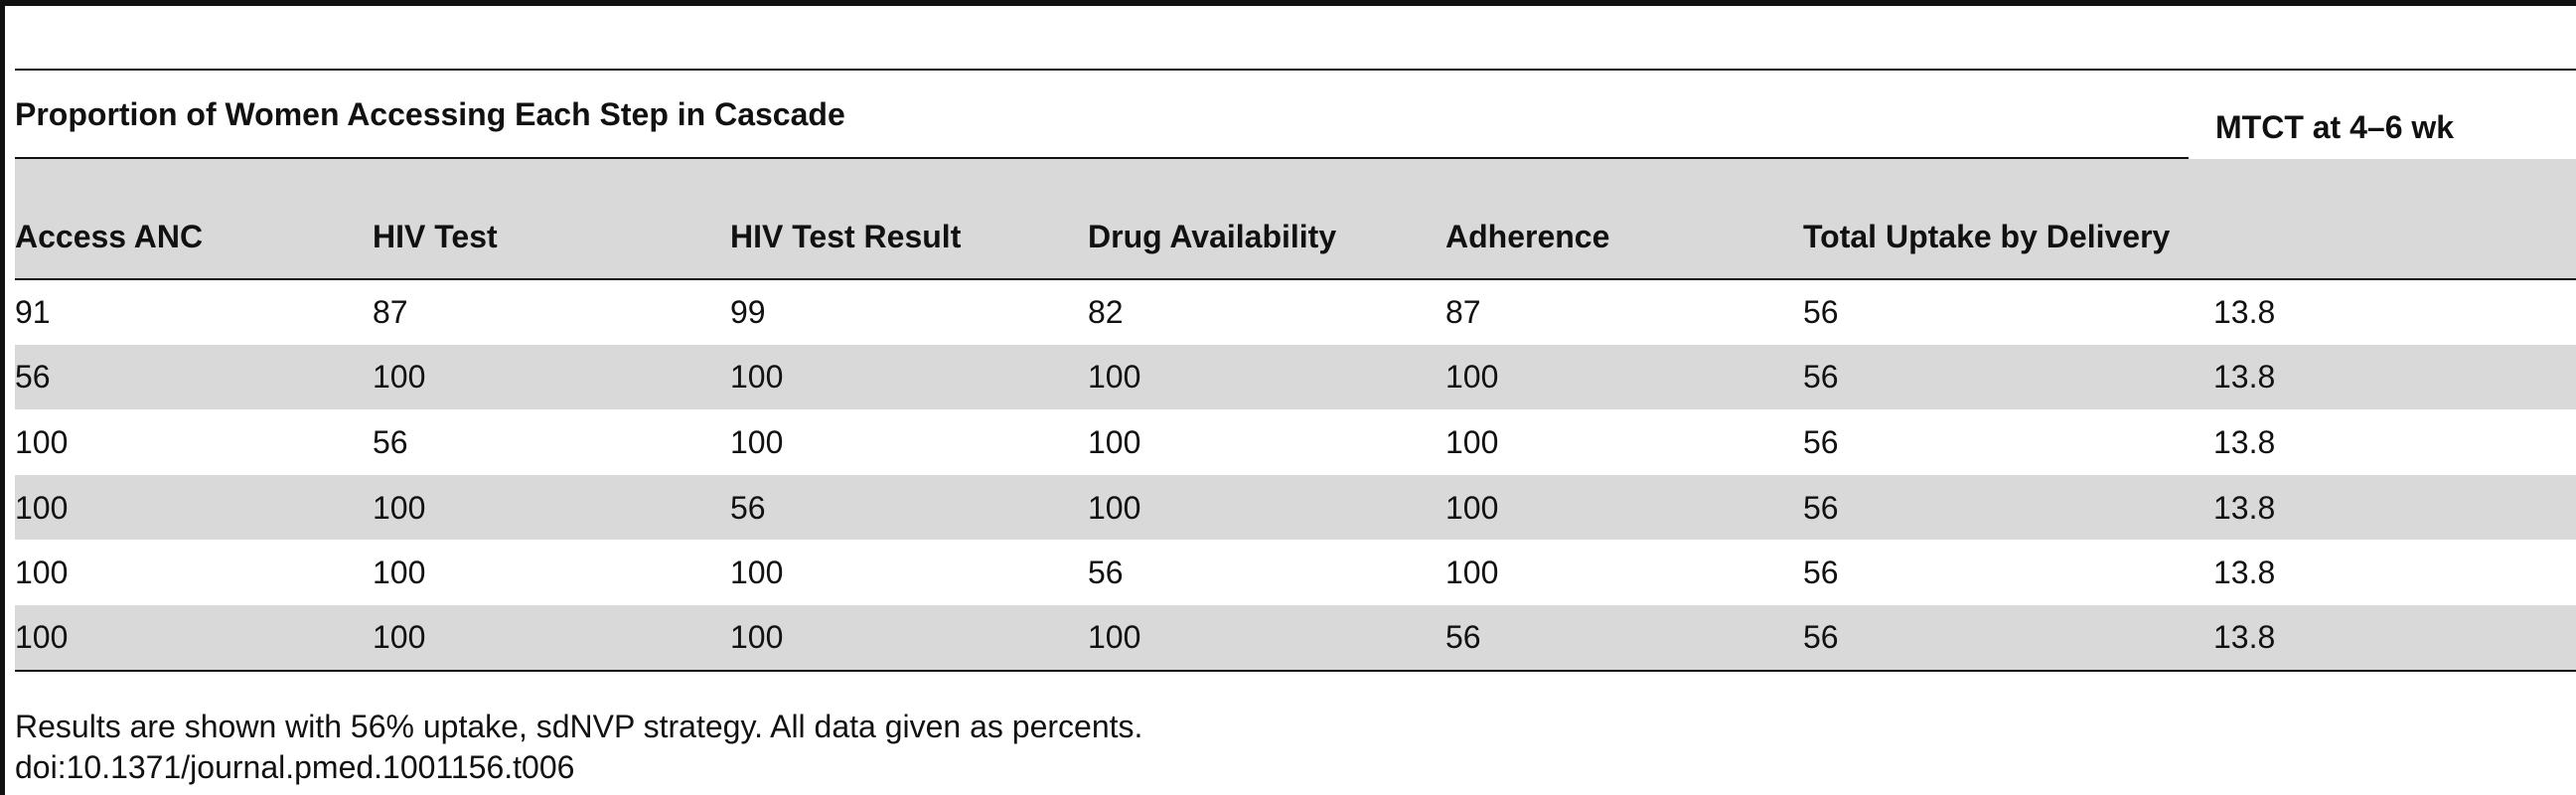  I want to click on table-cell: 82, so click(1106, 313).